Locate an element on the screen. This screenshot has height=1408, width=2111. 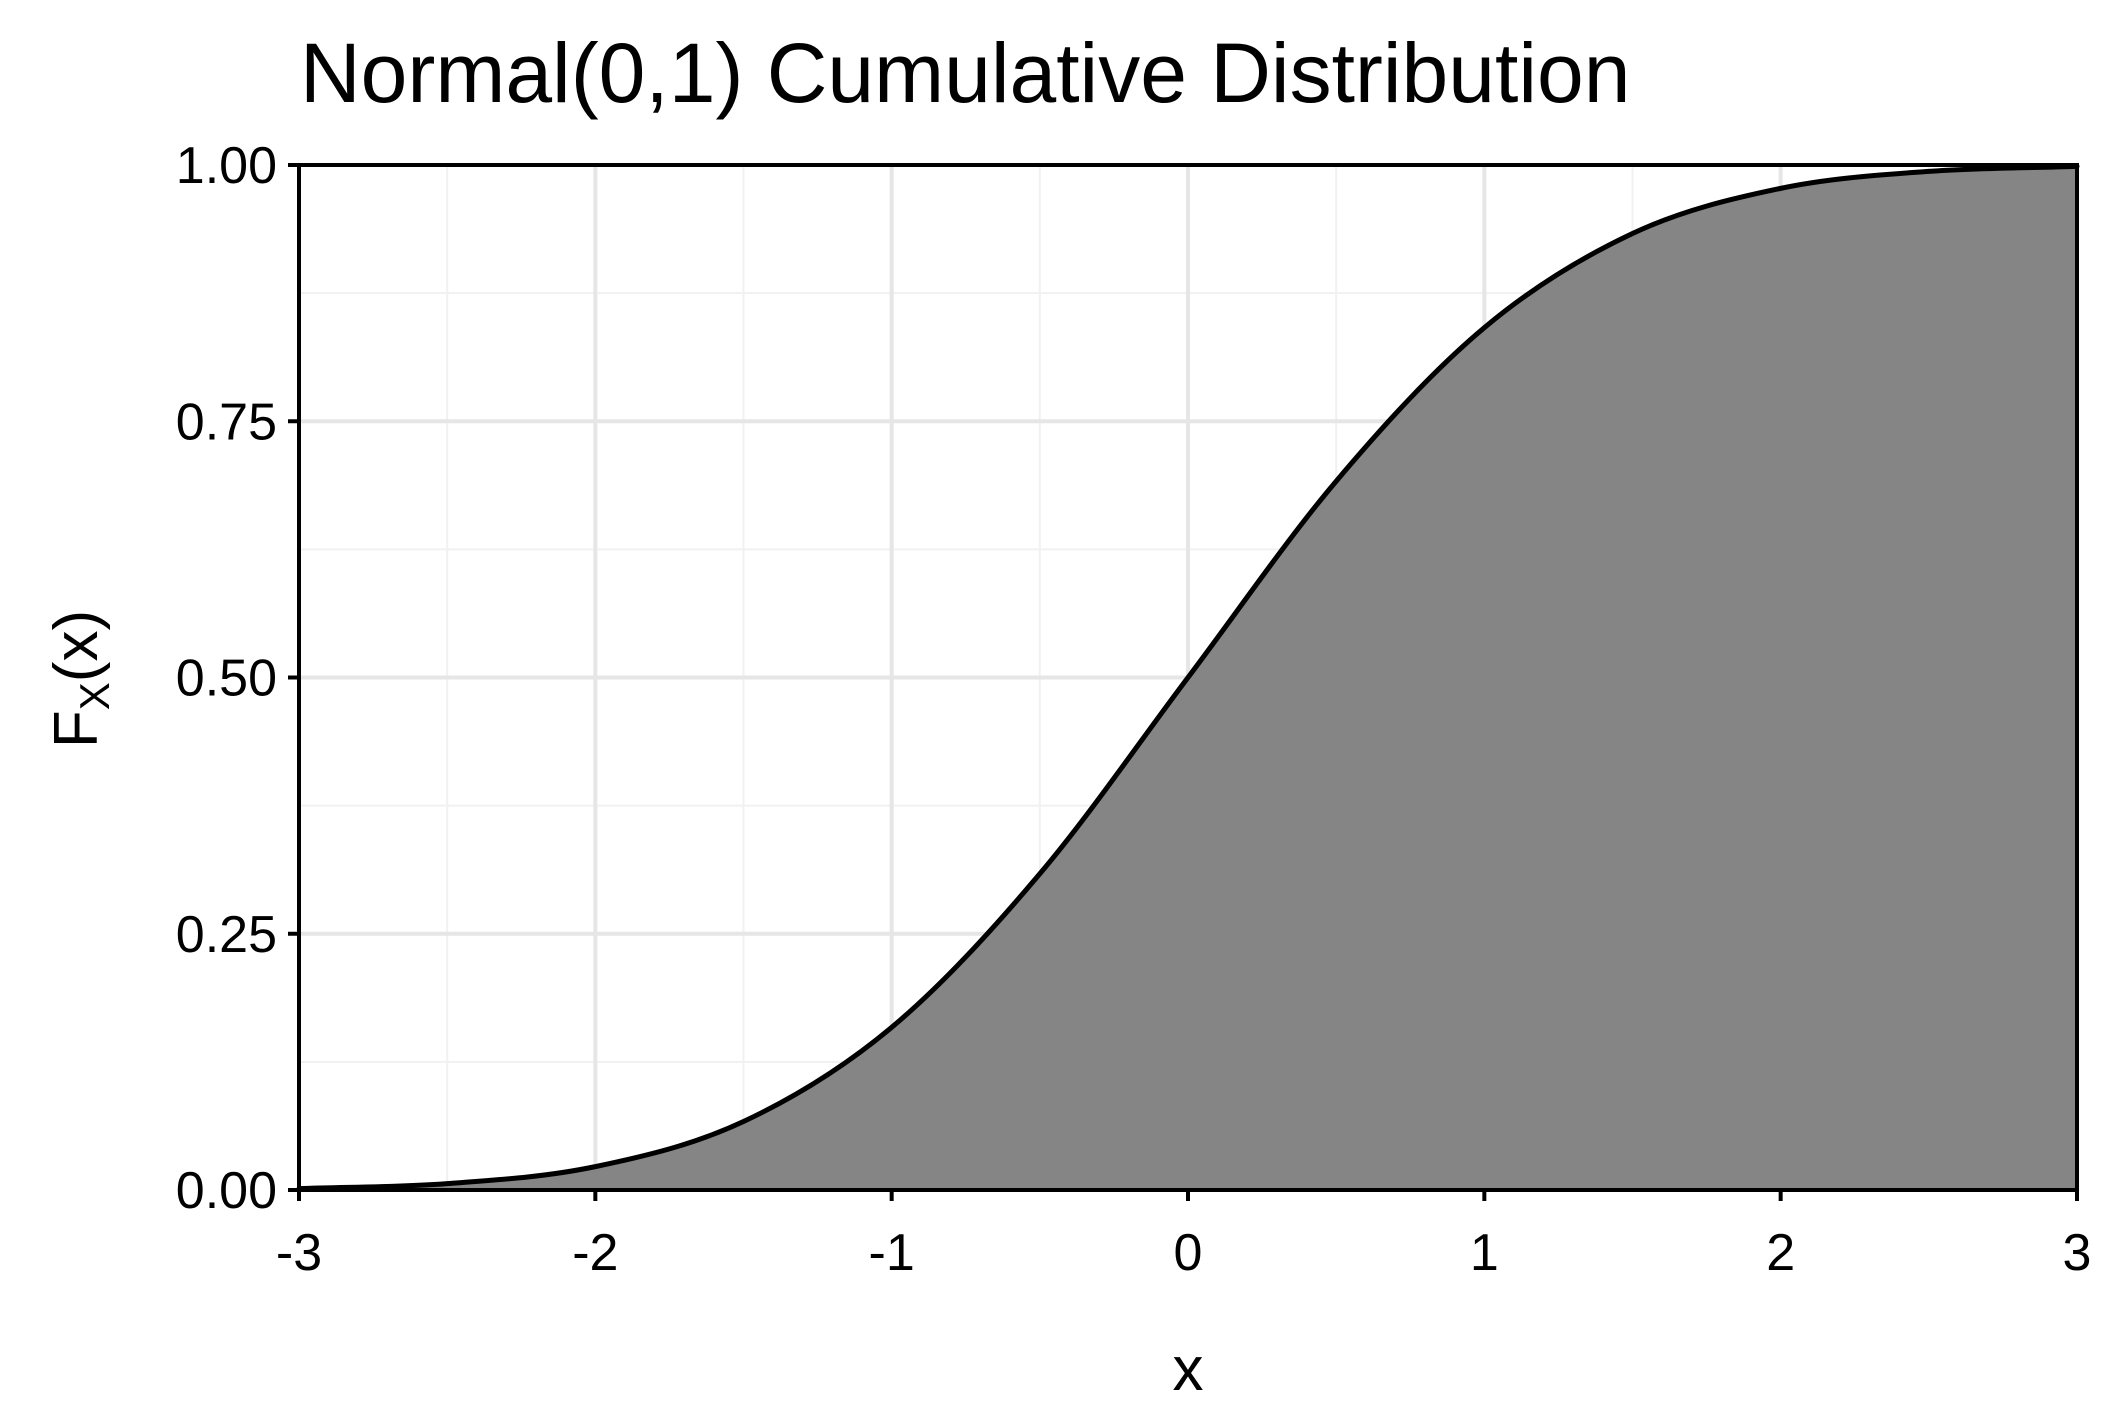
y-axis-title: FX(x) is located at coordinates (80, 679).